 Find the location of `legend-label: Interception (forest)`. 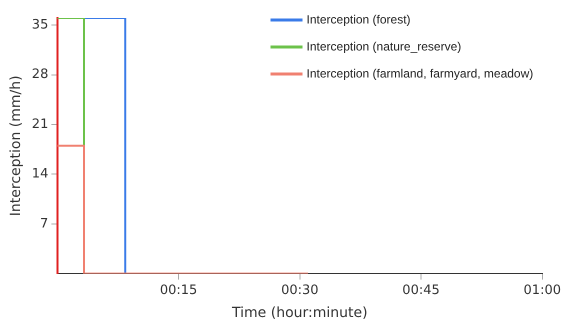

legend-label: Interception (forest) is located at coordinates (358, 19).